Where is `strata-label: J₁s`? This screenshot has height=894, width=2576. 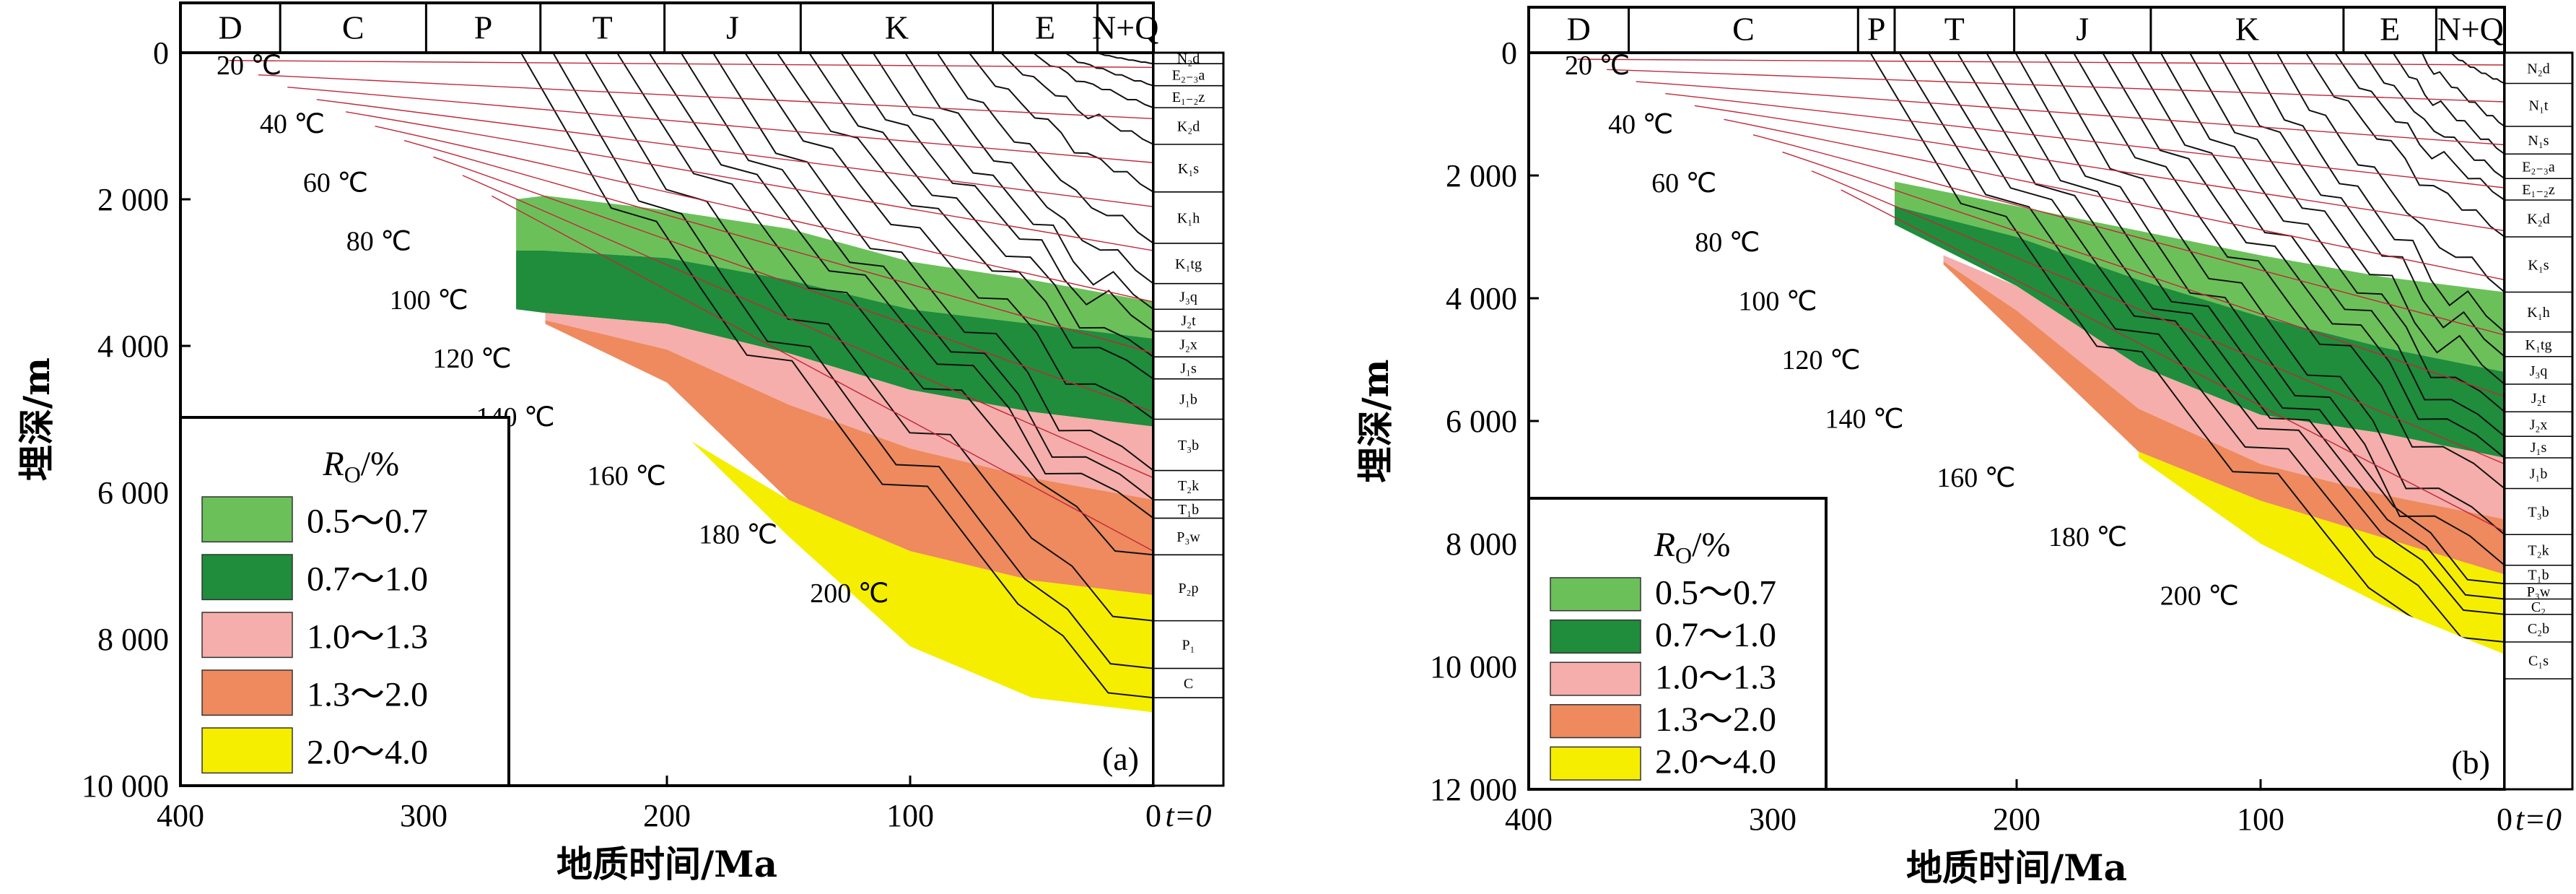
strata-label: J₁s is located at coordinates (1188, 368).